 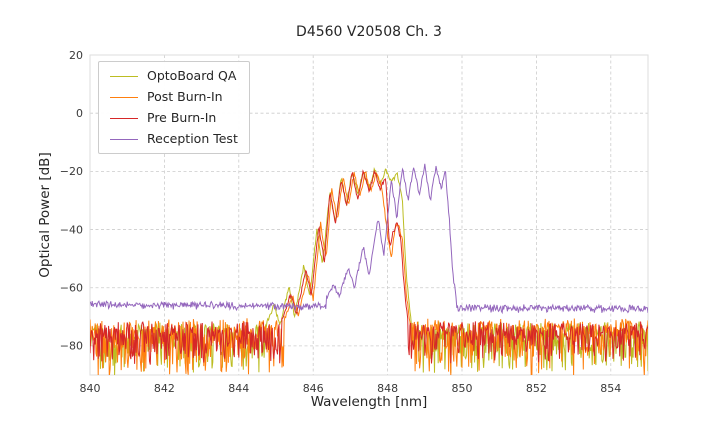 I want to click on x-tick-label: 848, so click(x=387, y=388).